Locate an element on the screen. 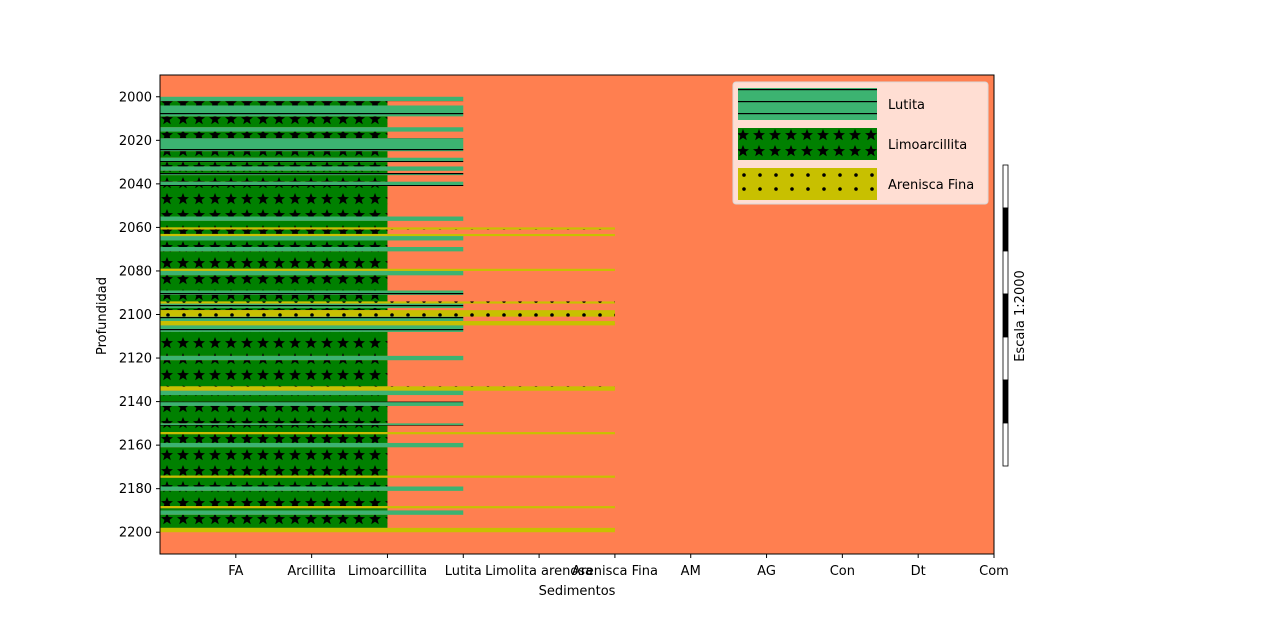 The width and height of the screenshot is (1280, 627). y-tick-label: 2140 is located at coordinates (135, 402).